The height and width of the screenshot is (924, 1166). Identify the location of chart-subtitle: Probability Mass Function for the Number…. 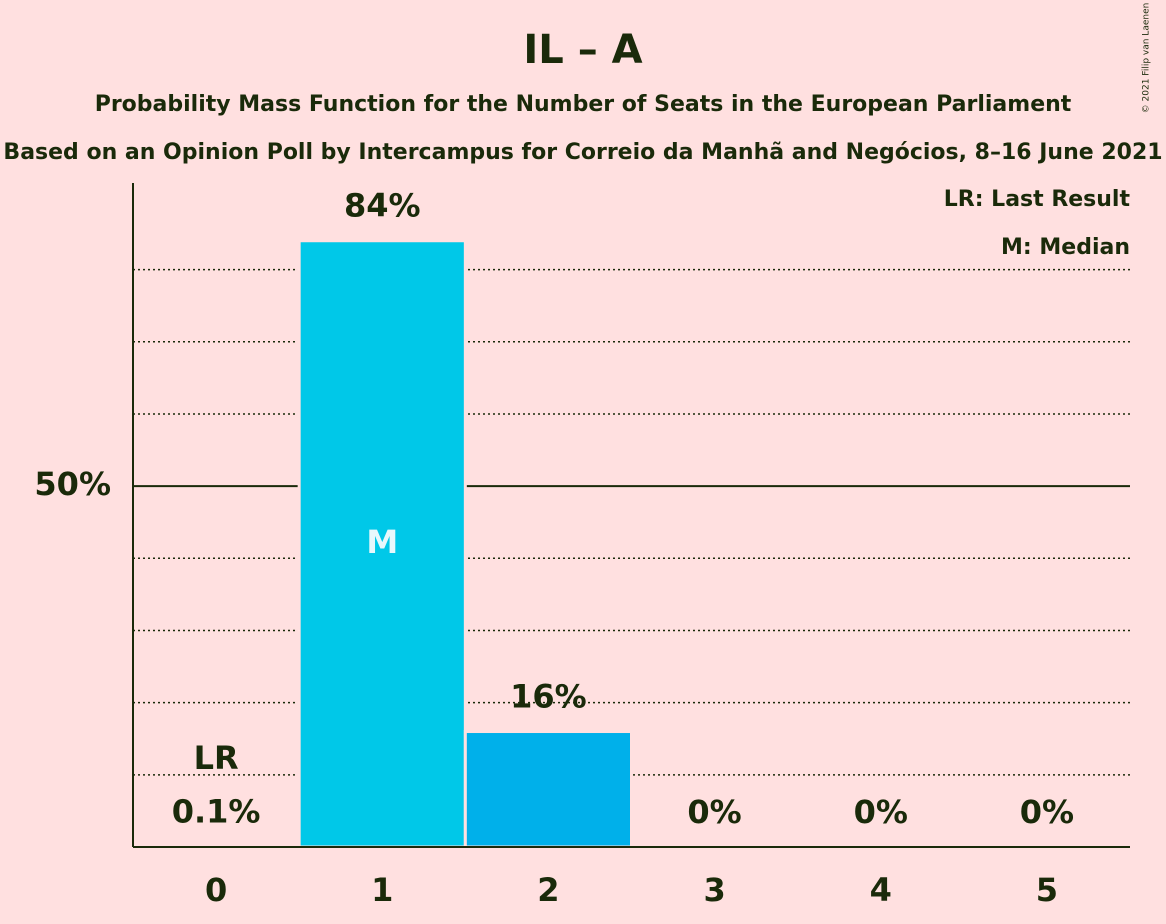
(583, 104).